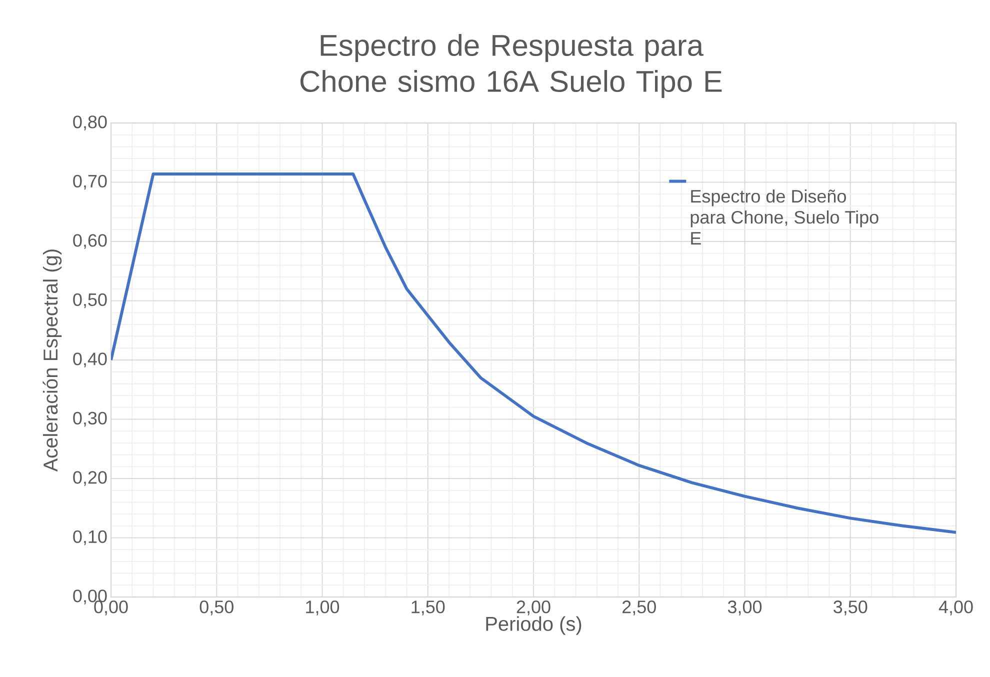 This screenshot has width=990, height=677. Describe the element at coordinates (90, 300) in the screenshot. I see `y-tick-label: 0,50` at that location.